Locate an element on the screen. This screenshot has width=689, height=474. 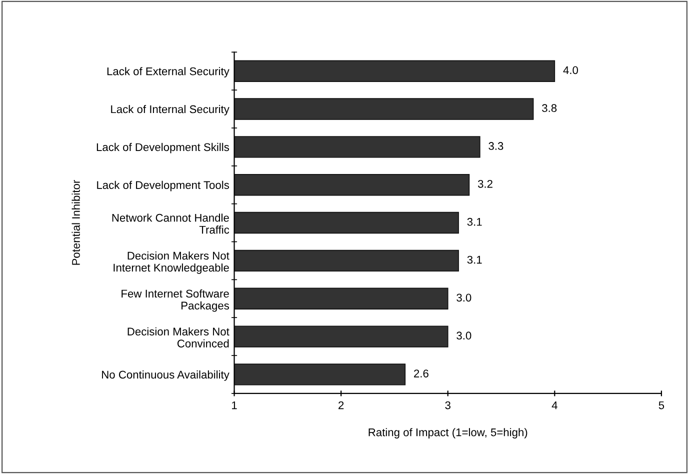
y-tick-label: Lack of Internal Security is located at coordinates (170, 110).